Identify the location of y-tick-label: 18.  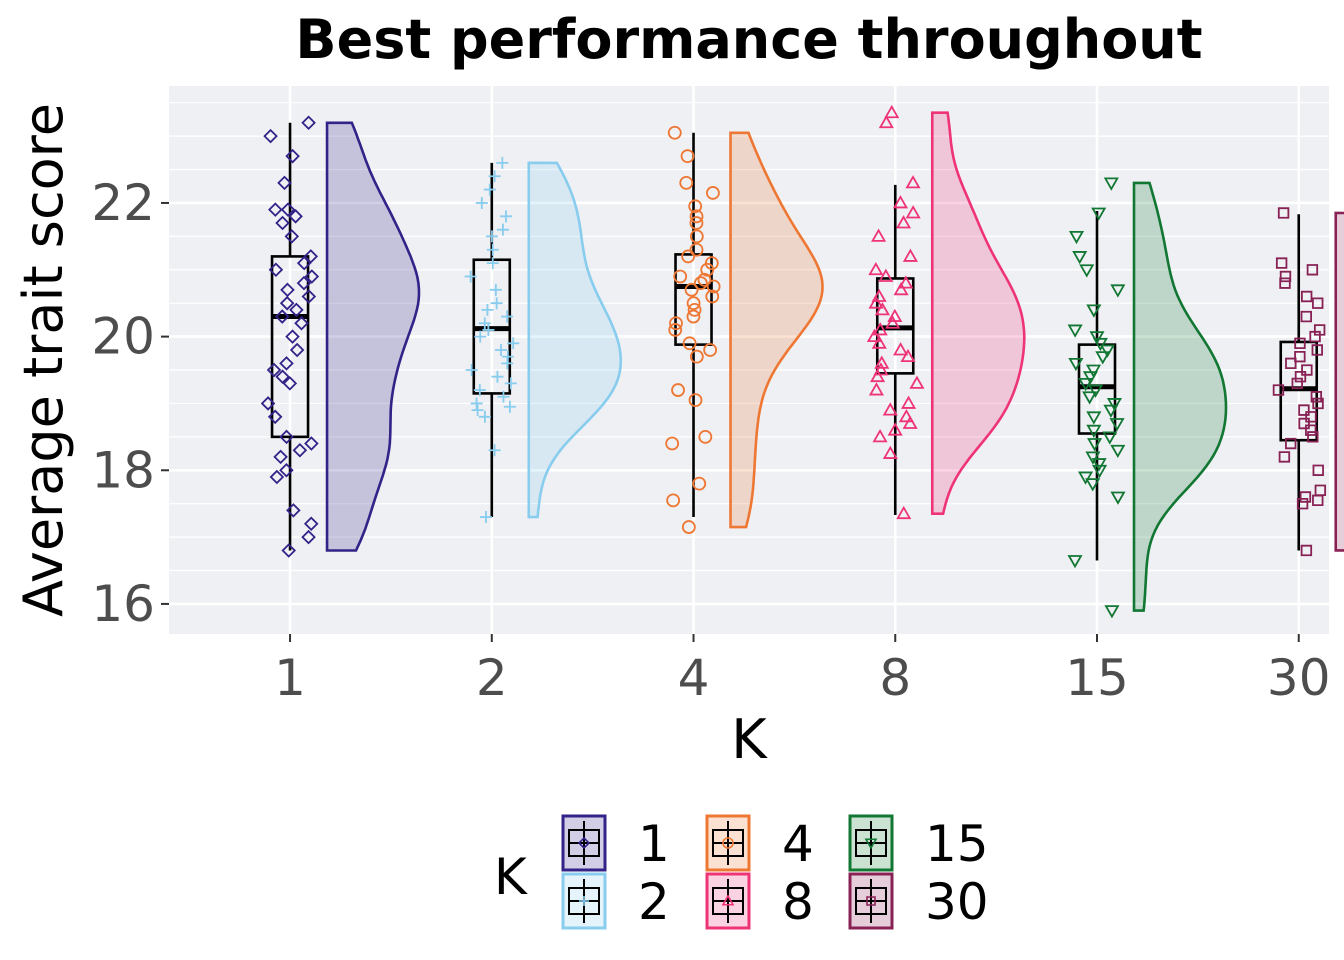
(123, 470).